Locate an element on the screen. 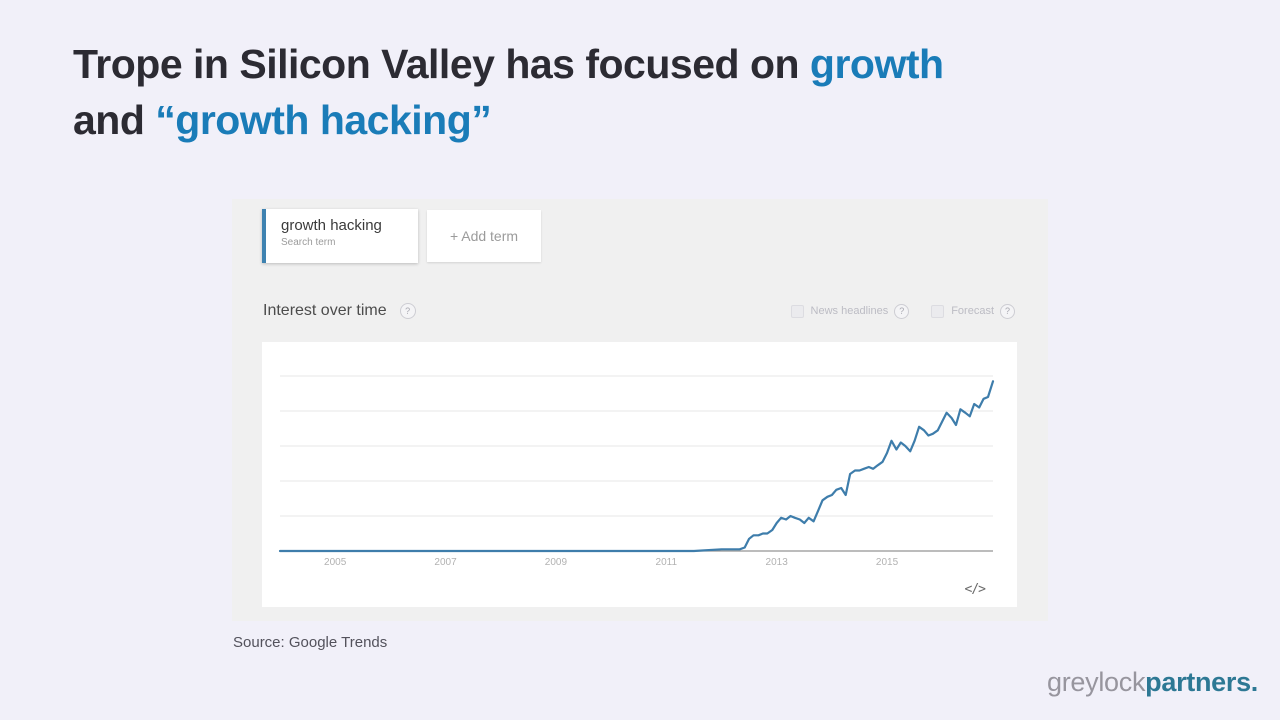  forecast-option: Forecast ? is located at coordinates (973, 311).